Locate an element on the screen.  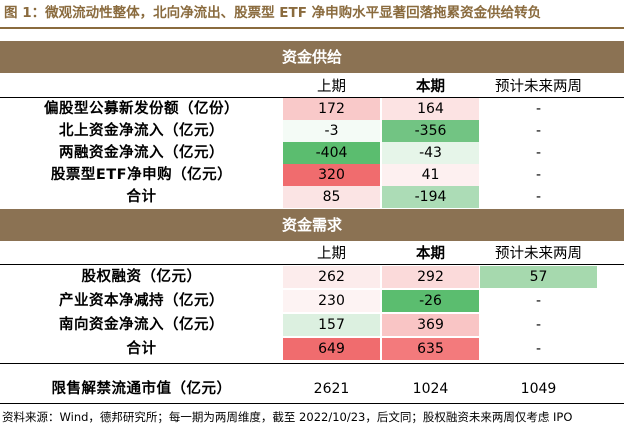
demand-heading: 资金需求 is located at coordinates (312, 225).